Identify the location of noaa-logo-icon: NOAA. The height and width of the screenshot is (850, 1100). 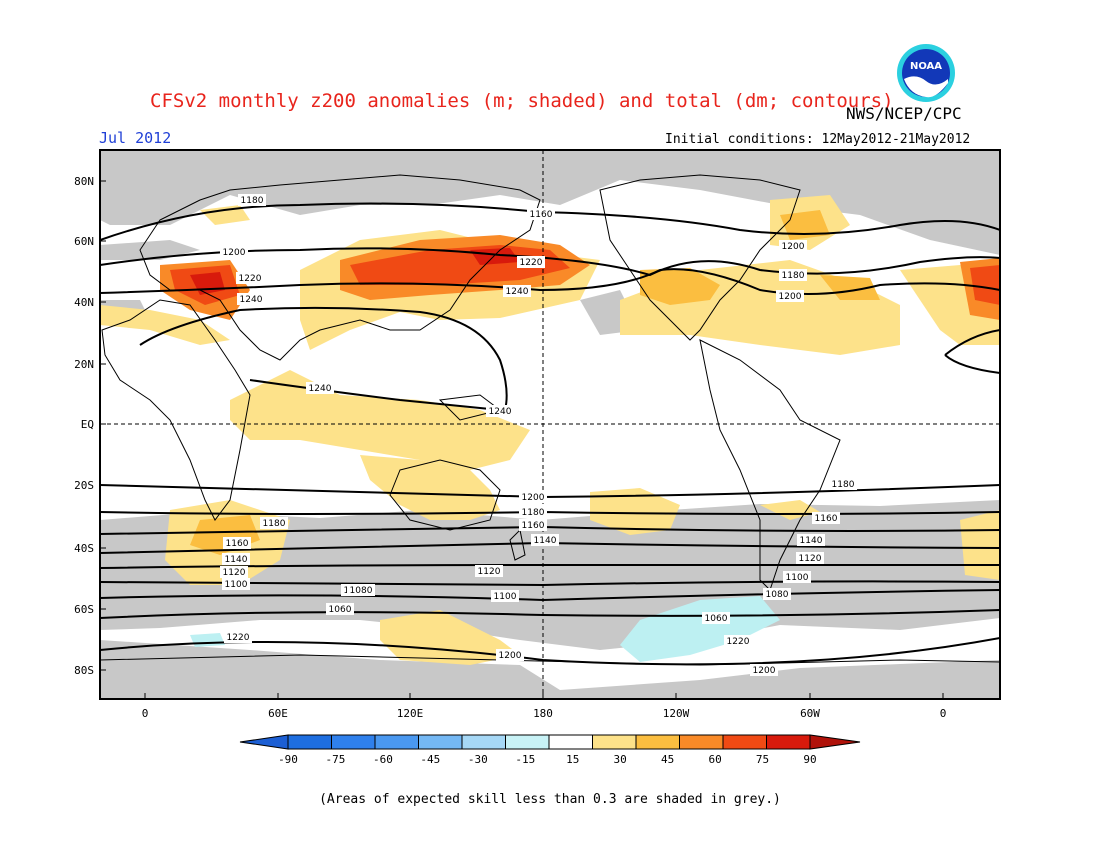
(926, 73).